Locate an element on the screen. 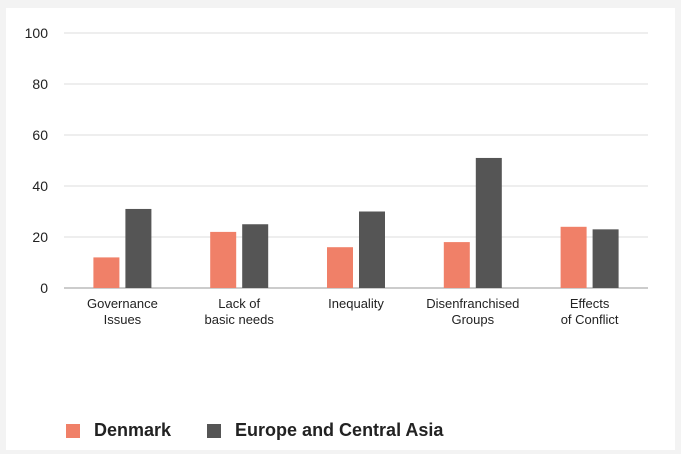 Image resolution: width=681 pixels, height=454 pixels. y-tick-label: 0 is located at coordinates (44, 288).